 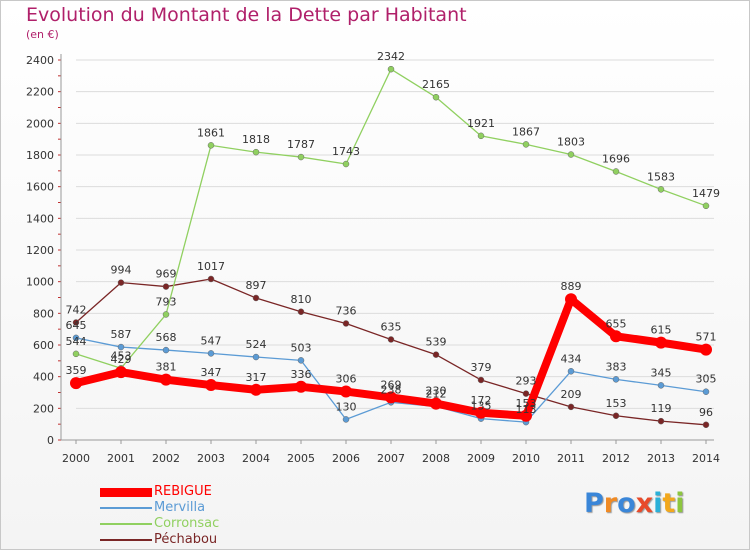 I want to click on data-label: 383, so click(x=616, y=366).